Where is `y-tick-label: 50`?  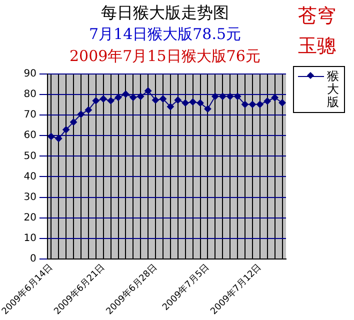
y-tick-label: 50 is located at coordinates (30, 156).